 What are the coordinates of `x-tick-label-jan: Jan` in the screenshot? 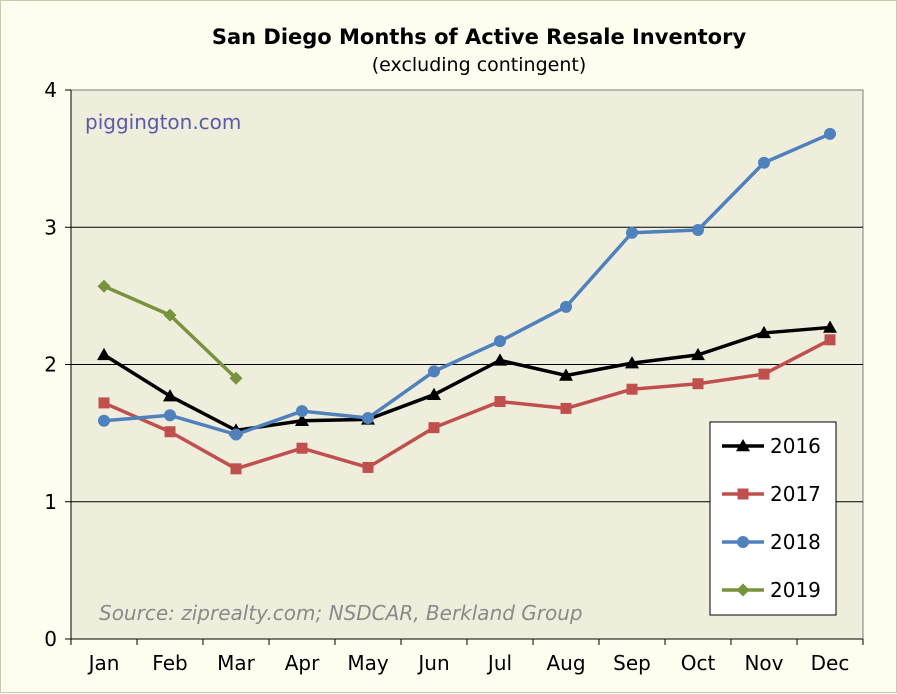 It's located at (103, 663).